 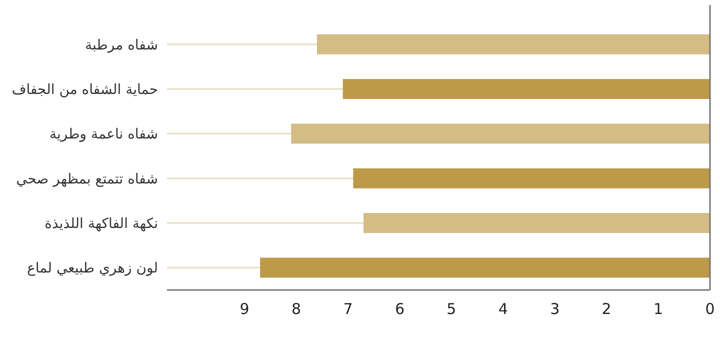 What do you see at coordinates (399, 309) in the screenshot?
I see `x-tick-label: 6` at bounding box center [399, 309].